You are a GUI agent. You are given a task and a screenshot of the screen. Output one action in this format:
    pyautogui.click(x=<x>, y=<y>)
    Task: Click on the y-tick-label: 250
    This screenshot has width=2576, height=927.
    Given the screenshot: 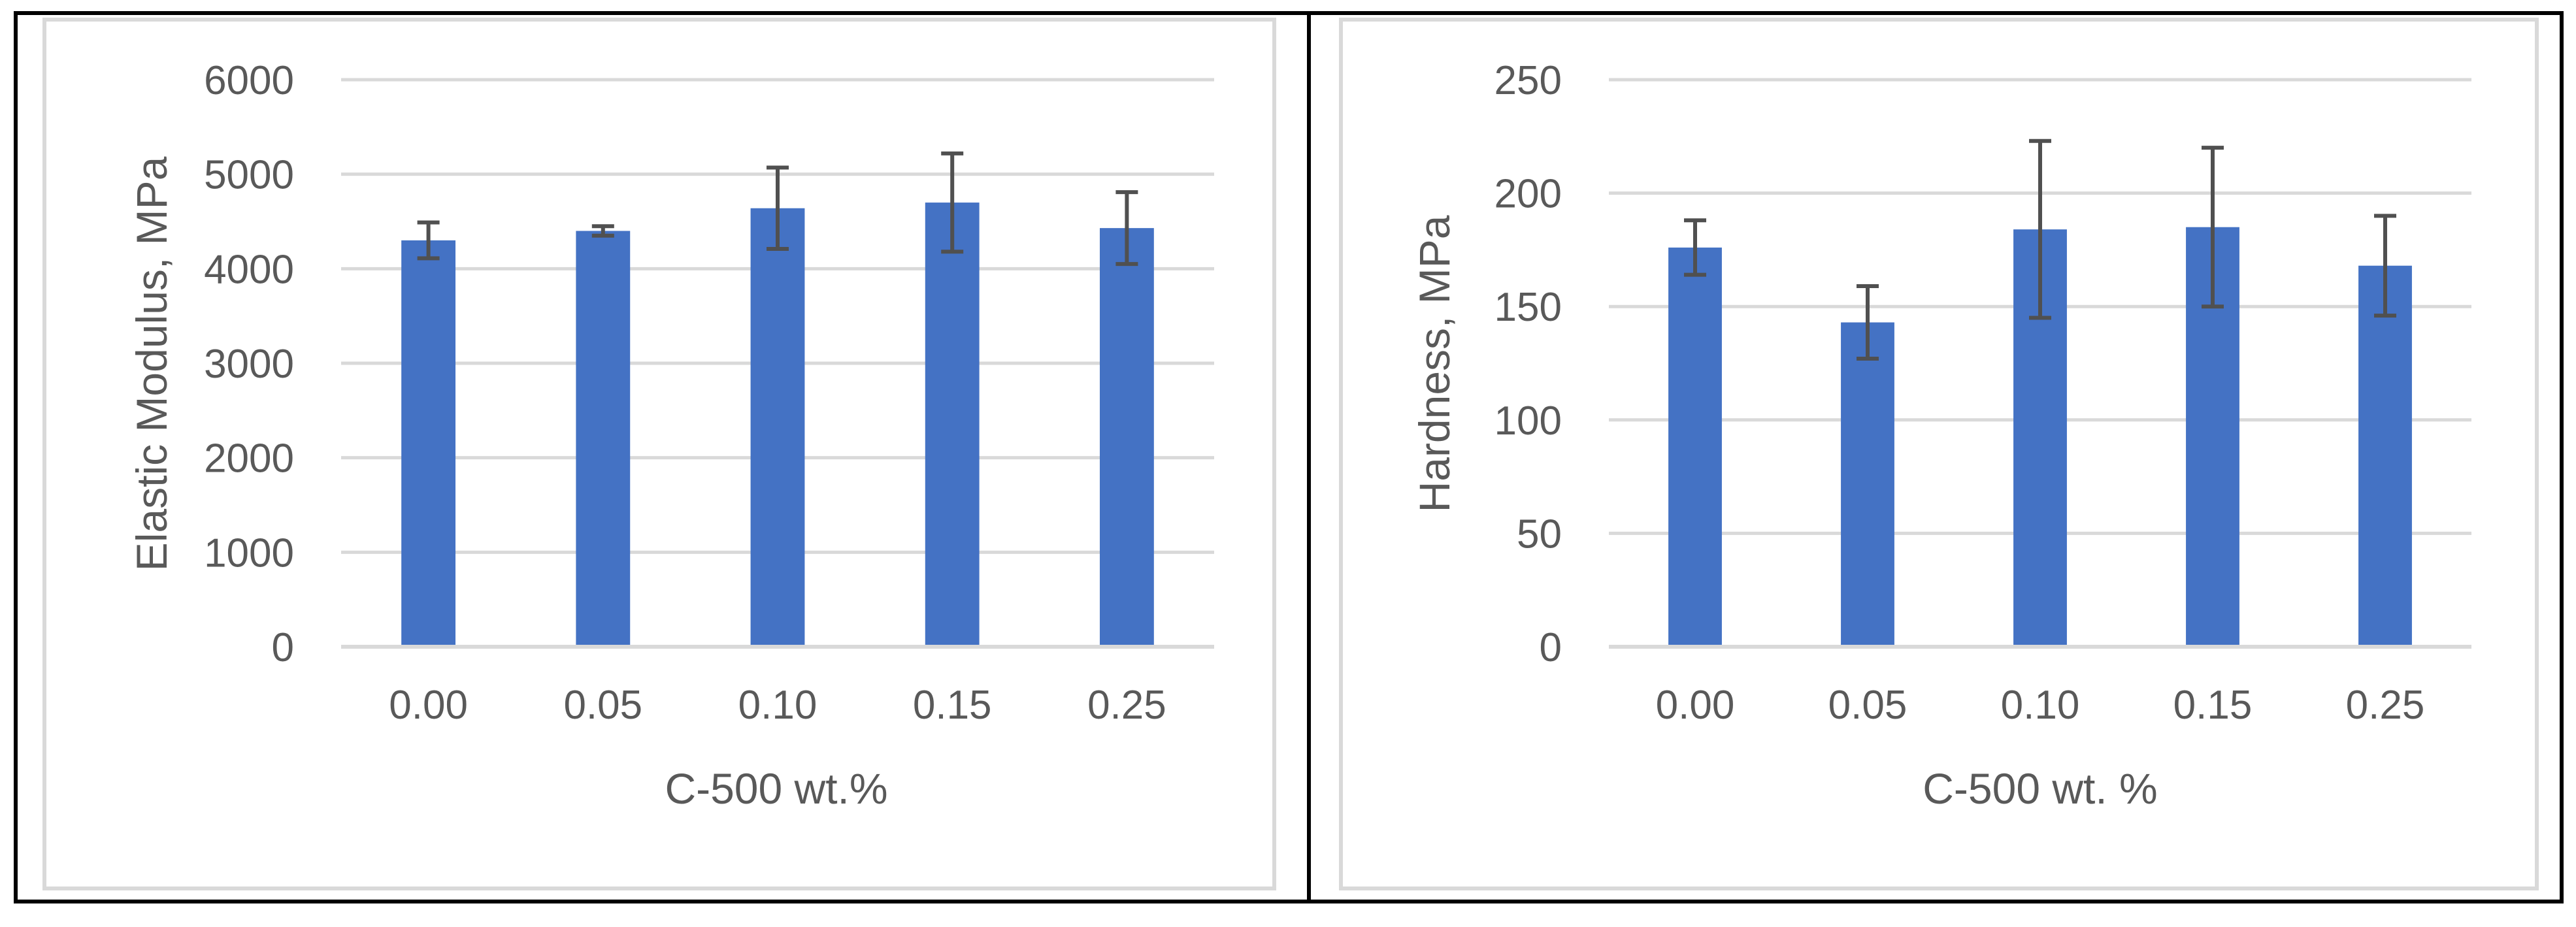 What is the action you would take?
    pyautogui.click(x=1528, y=80)
    